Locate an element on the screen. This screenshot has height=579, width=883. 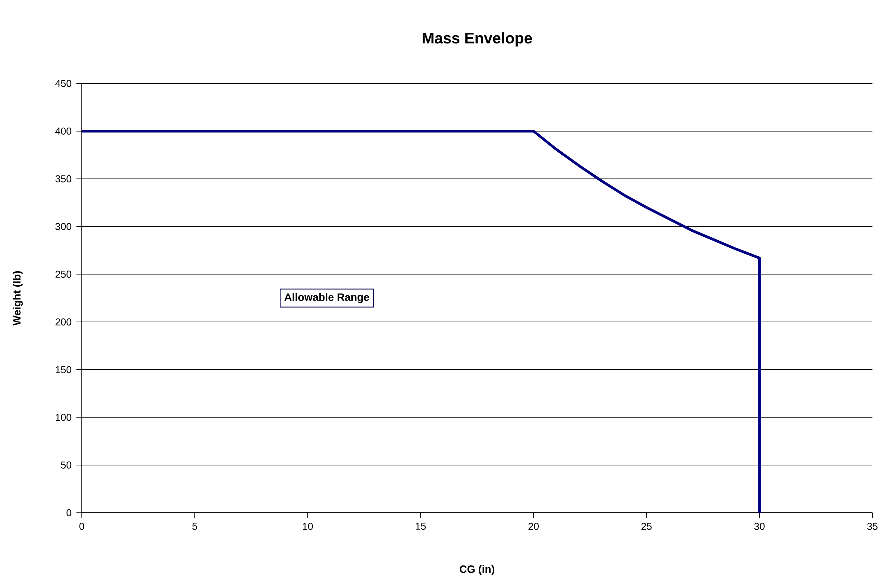
x-tick-label: 5 is located at coordinates (195, 526).